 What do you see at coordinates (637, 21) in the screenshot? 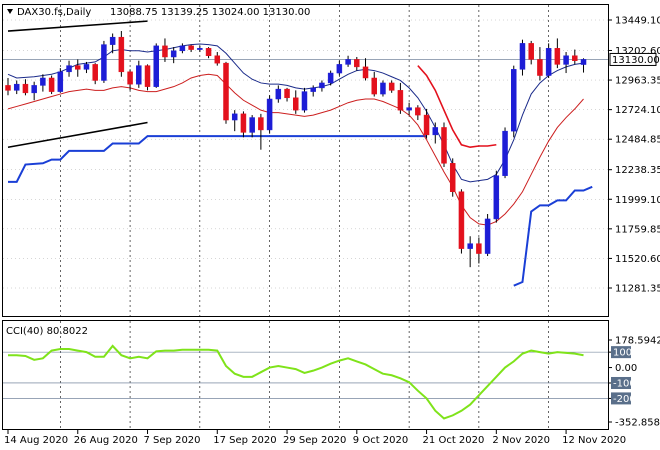
I see `price-tick-label: 13449.10` at bounding box center [637, 21].